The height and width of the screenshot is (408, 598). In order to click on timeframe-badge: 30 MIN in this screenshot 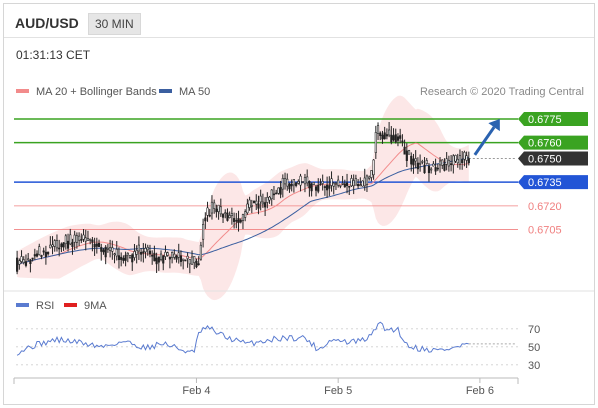, I will do `click(114, 24)`.